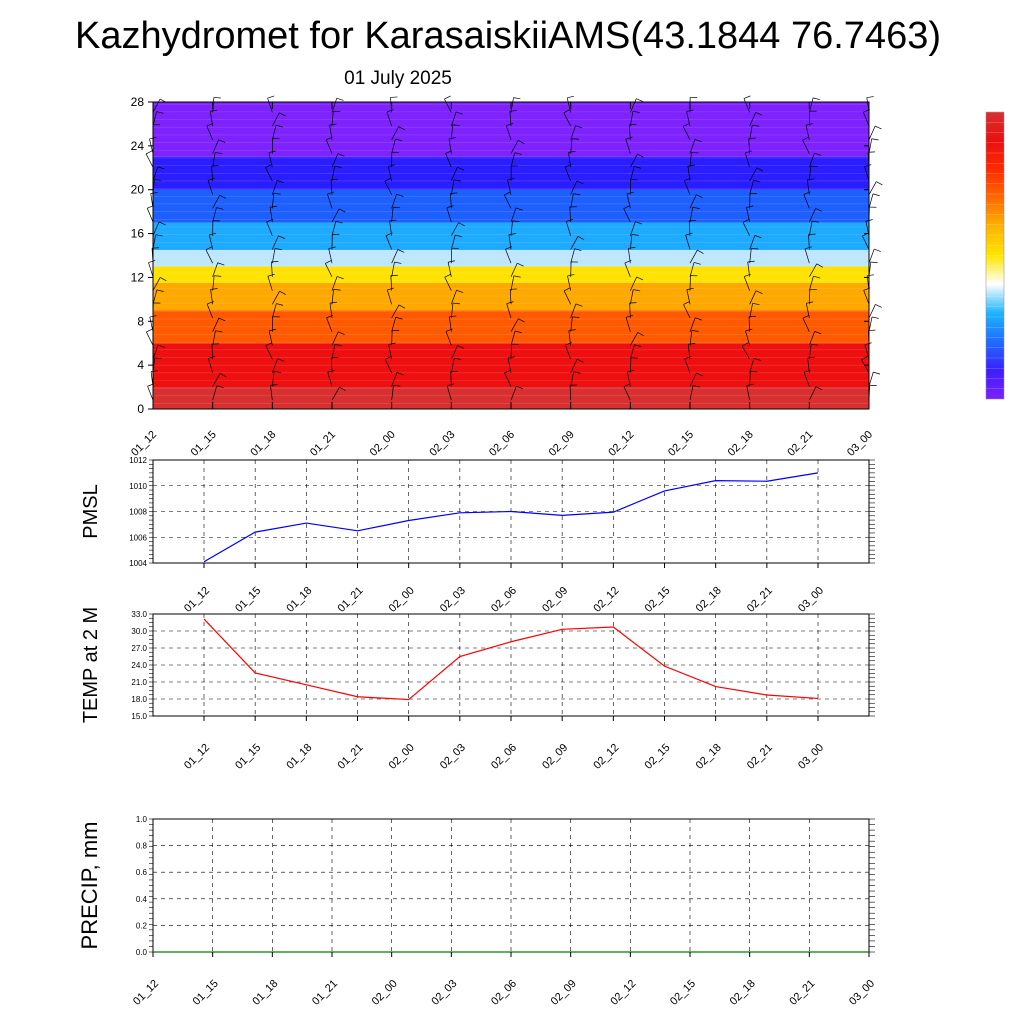  I want to click on x-tick-label: 01_21, so click(325, 993).